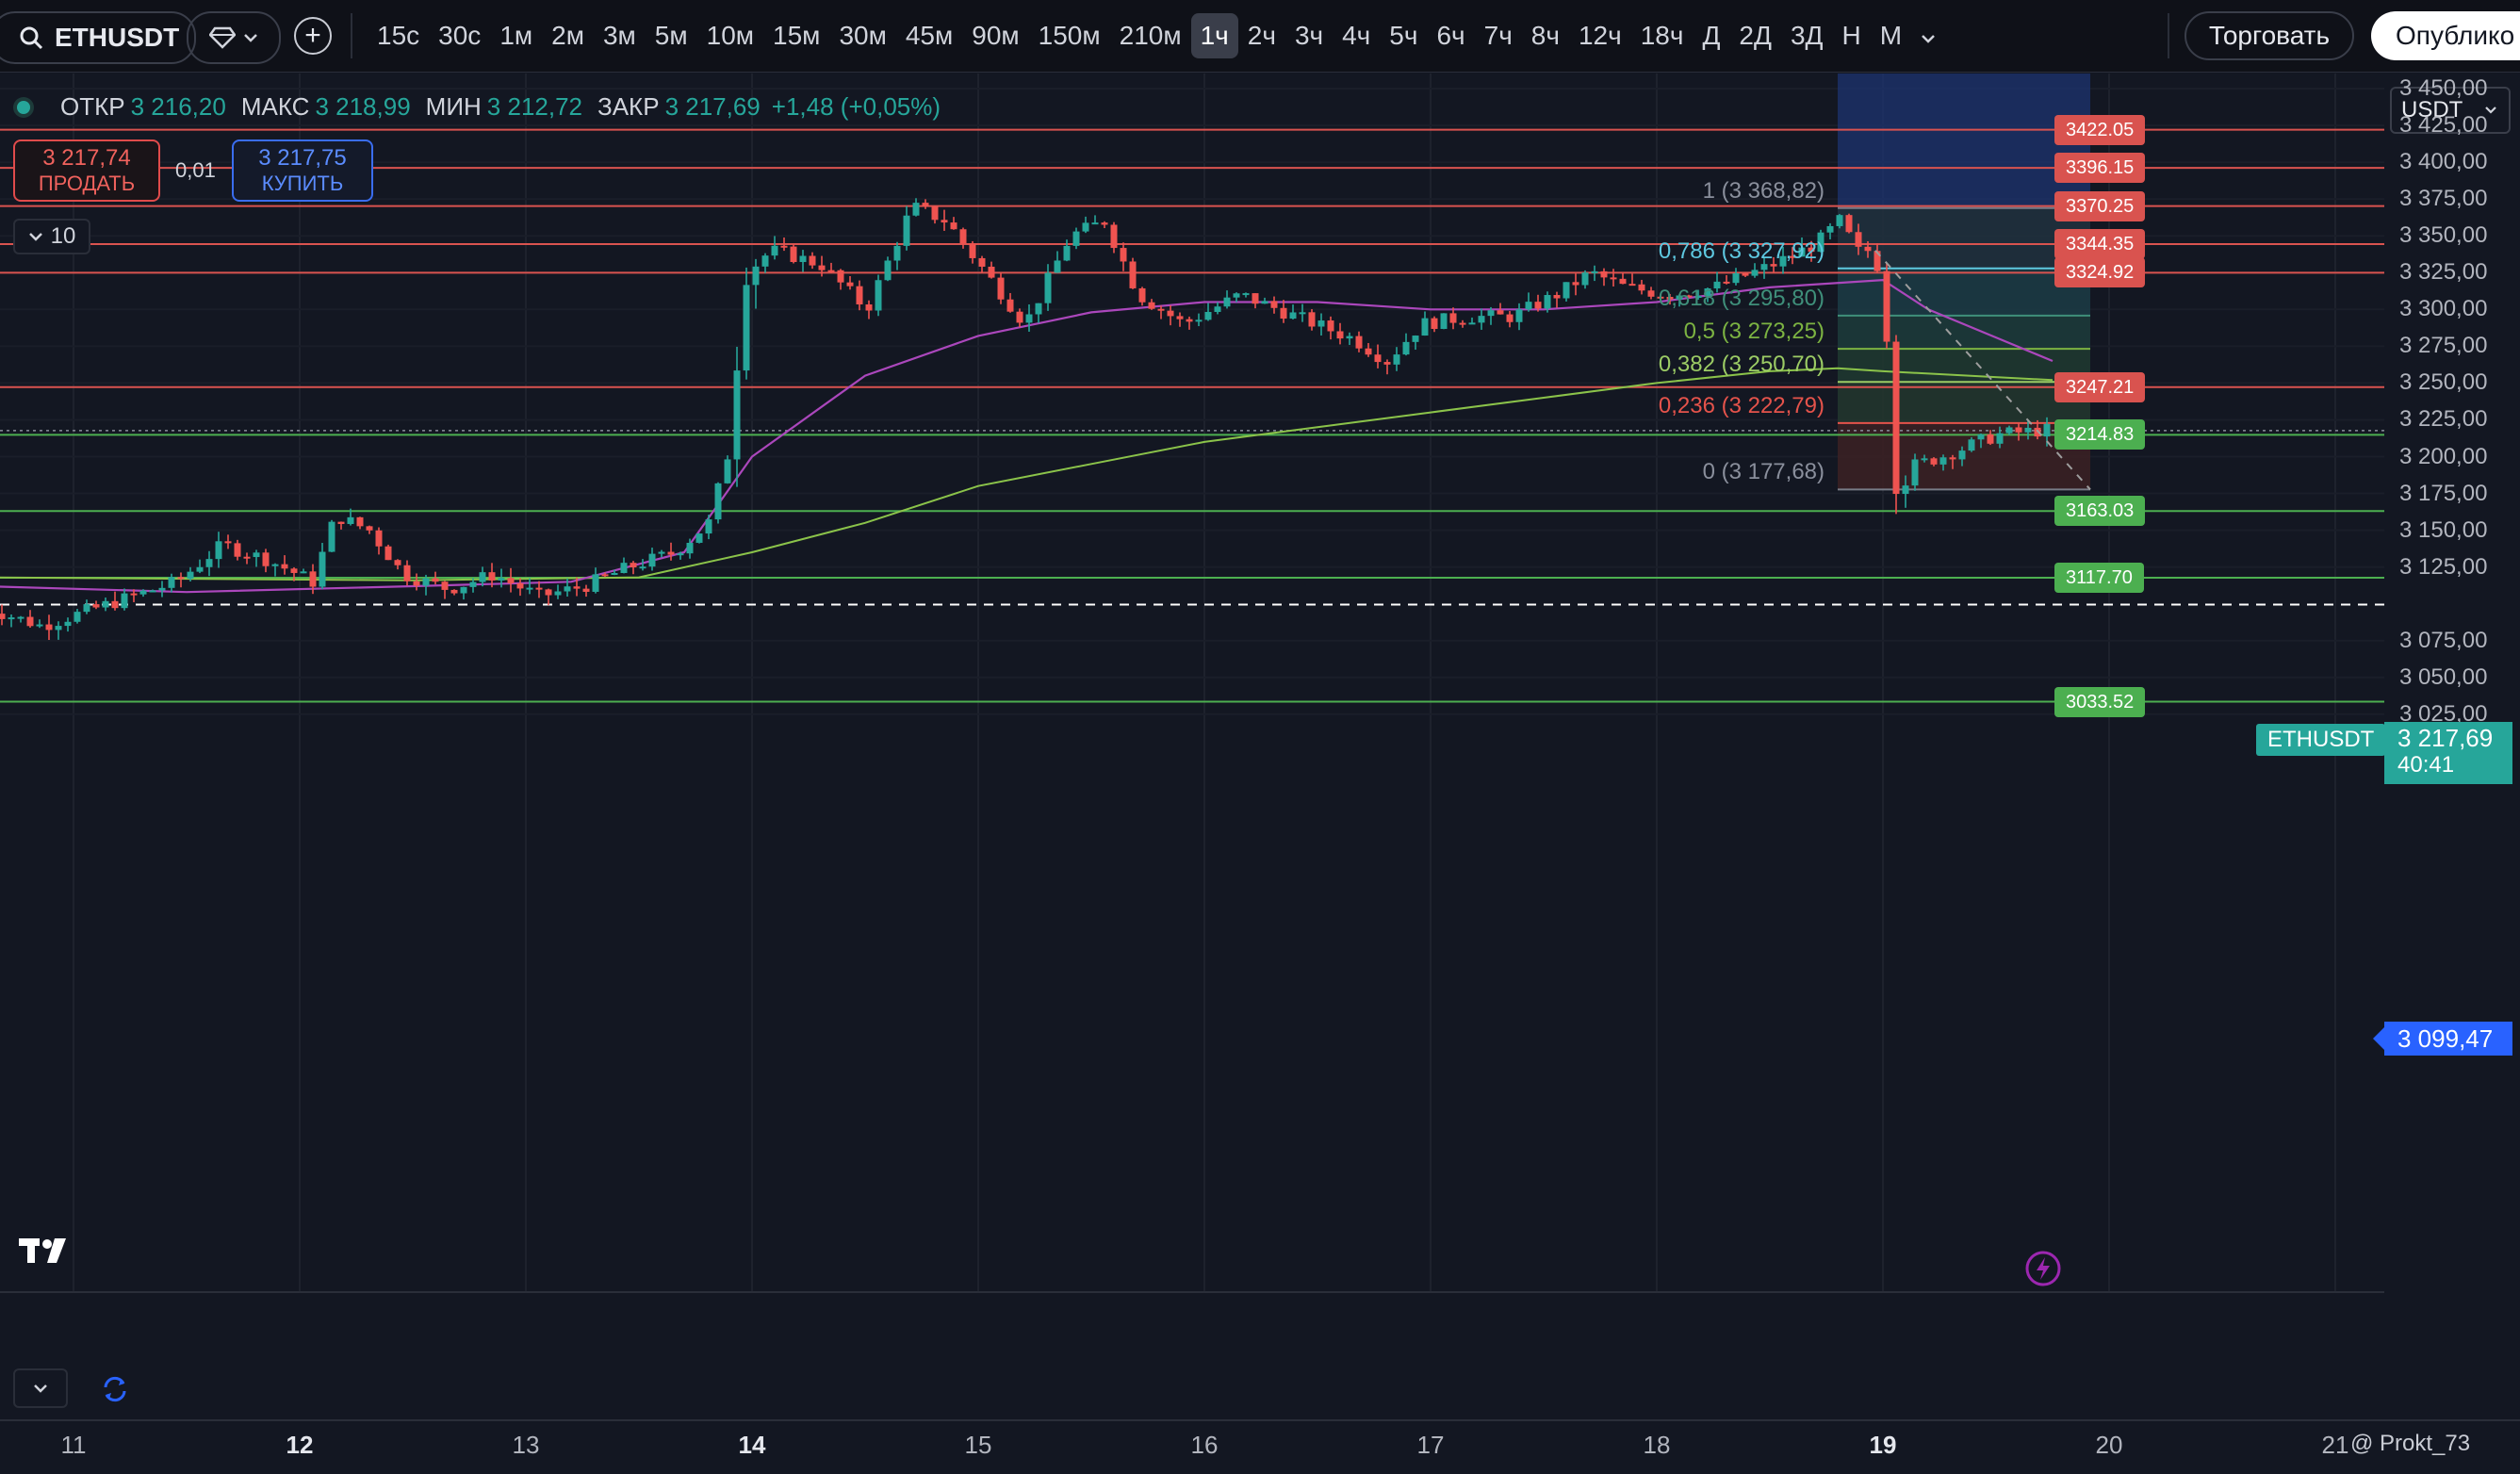 The image size is (2520, 1474). Describe the element at coordinates (51, 236) in the screenshot. I see `indicators-toggle: 10` at that location.